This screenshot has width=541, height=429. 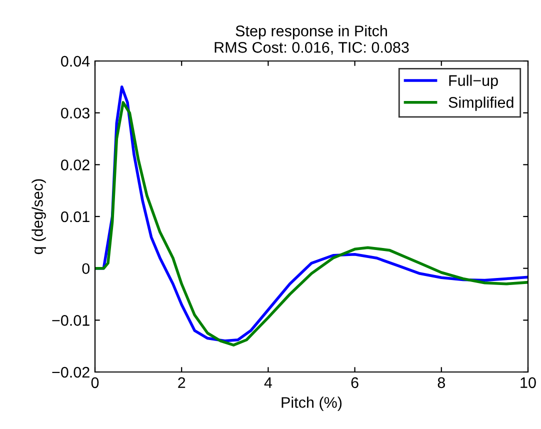 I want to click on x-tick-label: 2, so click(x=182, y=382).